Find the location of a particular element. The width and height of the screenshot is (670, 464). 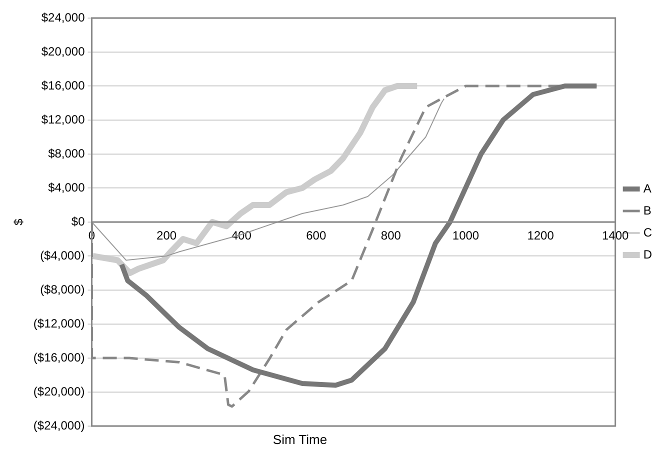

y-tick-label: ($16,000) is located at coordinates (59, 357).